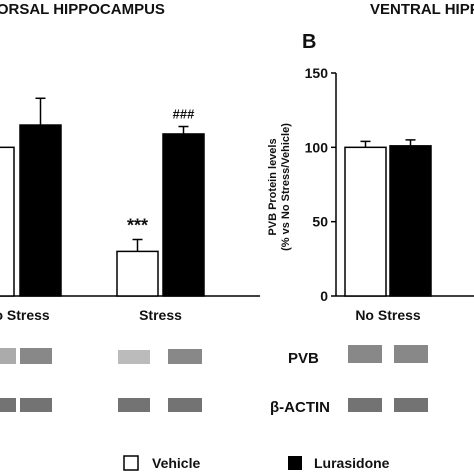 This screenshot has height=474, width=474. Describe the element at coordinates (183, 215) in the screenshot. I see `bar-lurasidone-stress` at that location.